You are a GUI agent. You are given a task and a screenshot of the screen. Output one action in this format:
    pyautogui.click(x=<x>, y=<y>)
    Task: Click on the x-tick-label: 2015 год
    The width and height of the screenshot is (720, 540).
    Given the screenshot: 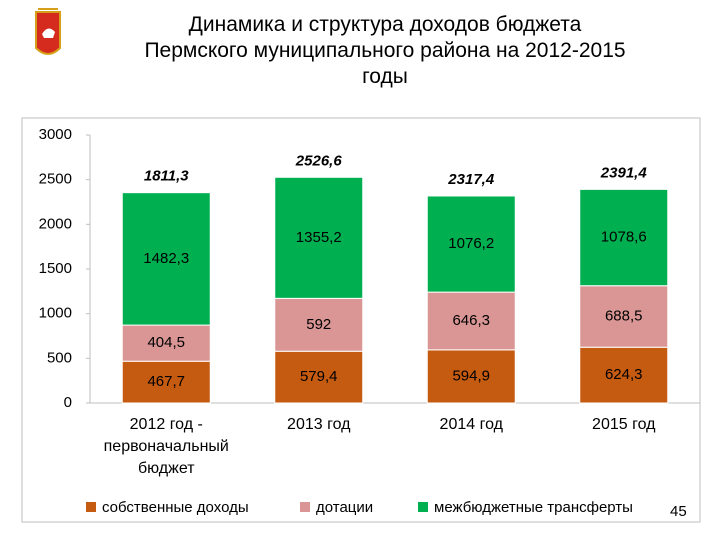 What is the action you would take?
    pyautogui.click(x=624, y=424)
    